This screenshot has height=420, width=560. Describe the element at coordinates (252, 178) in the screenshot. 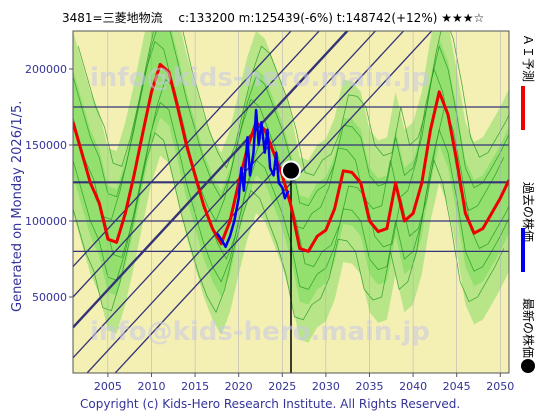

I see `past-price-line` at that location.